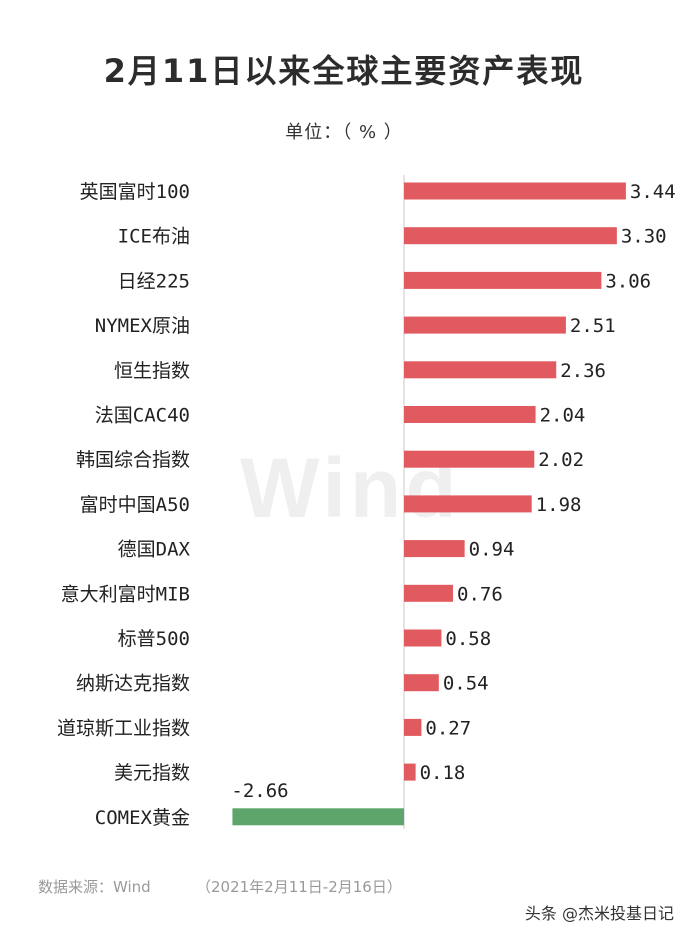 The height and width of the screenshot is (936, 688). Describe the element at coordinates (593, 326) in the screenshot. I see `value-label: 2.51` at that location.